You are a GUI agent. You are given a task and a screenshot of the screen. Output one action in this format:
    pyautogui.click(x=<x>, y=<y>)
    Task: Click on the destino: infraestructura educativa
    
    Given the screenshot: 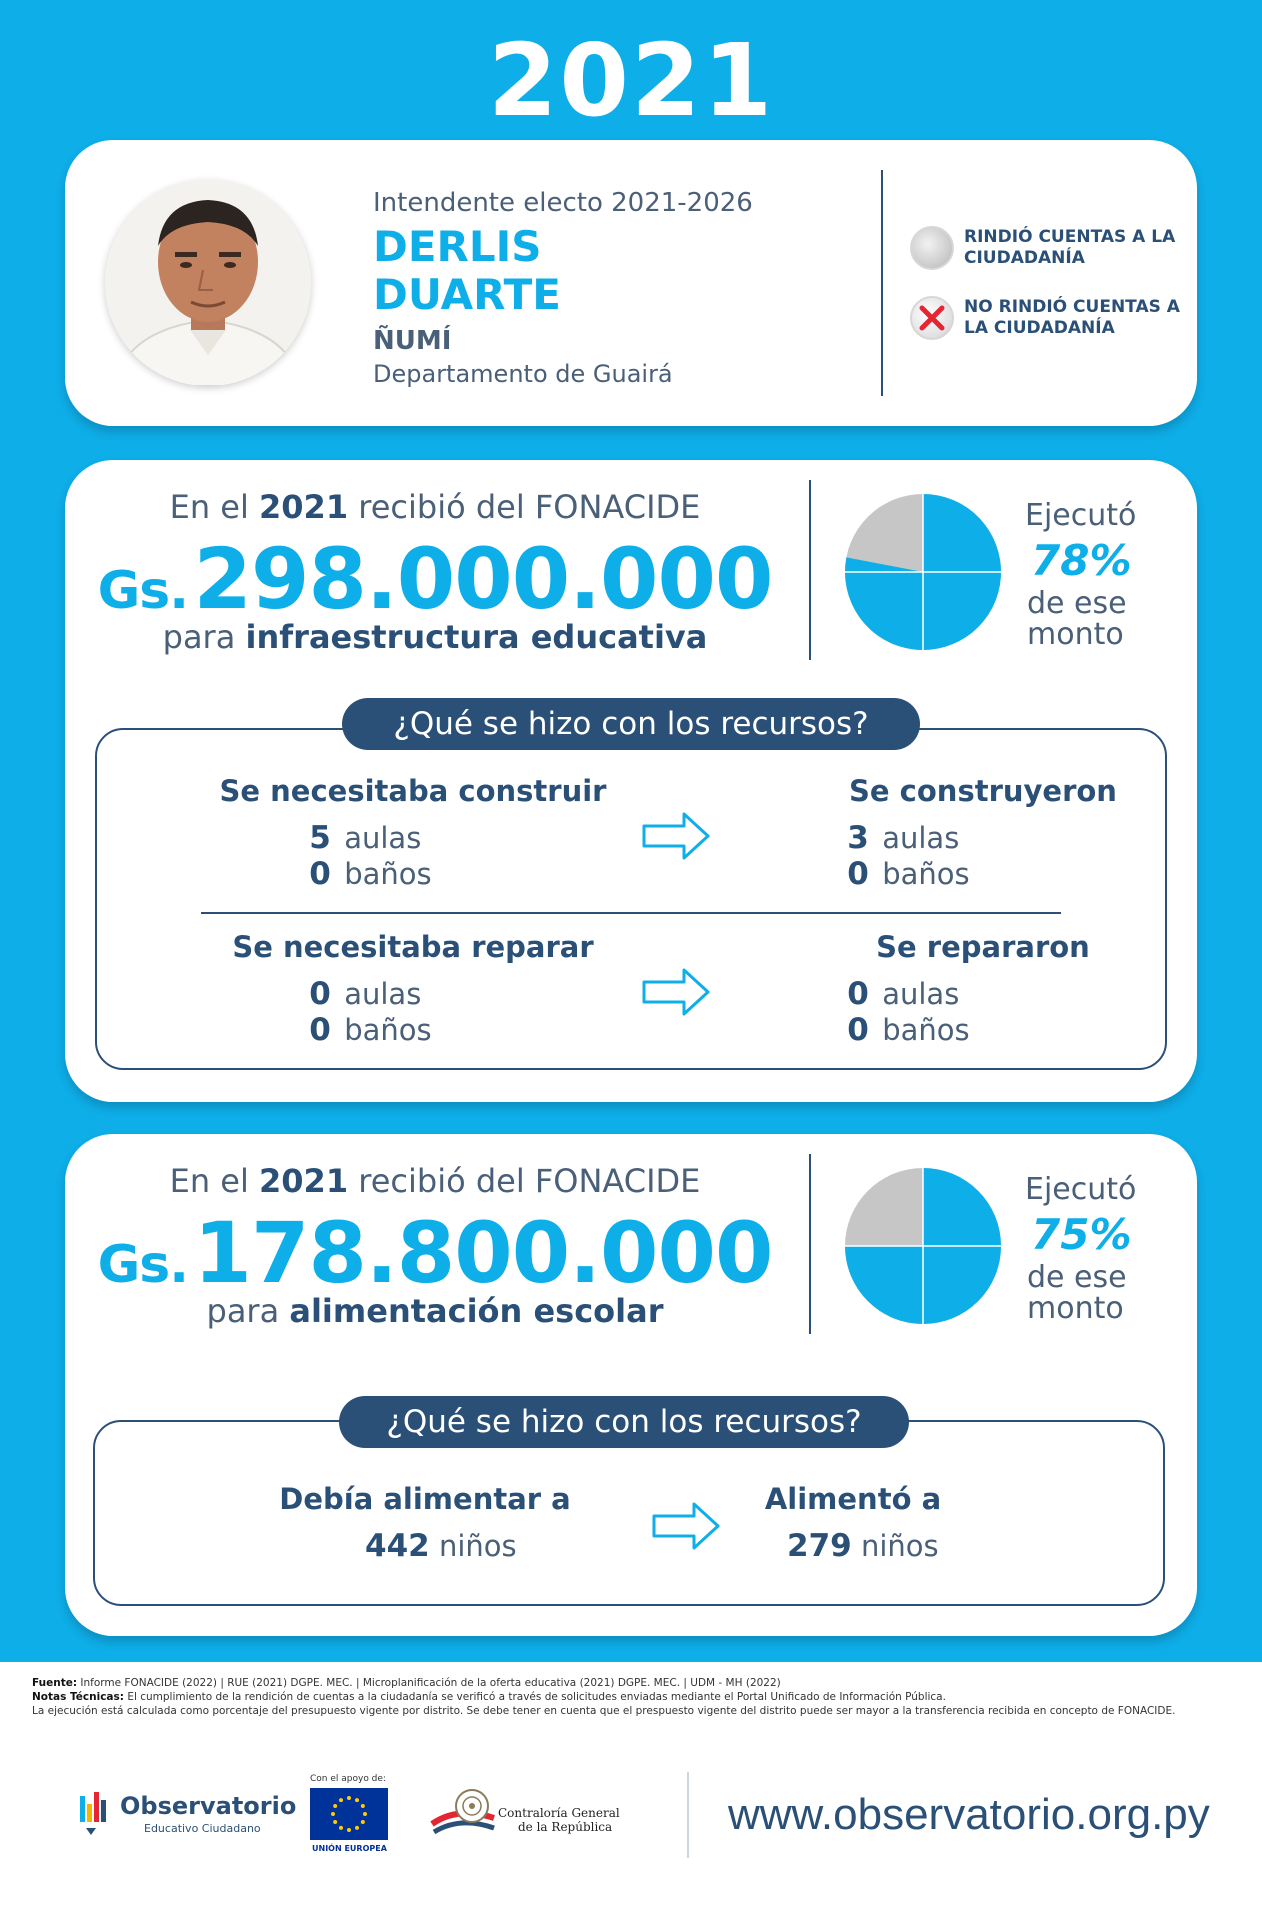 What is the action you would take?
    pyautogui.click(x=476, y=637)
    